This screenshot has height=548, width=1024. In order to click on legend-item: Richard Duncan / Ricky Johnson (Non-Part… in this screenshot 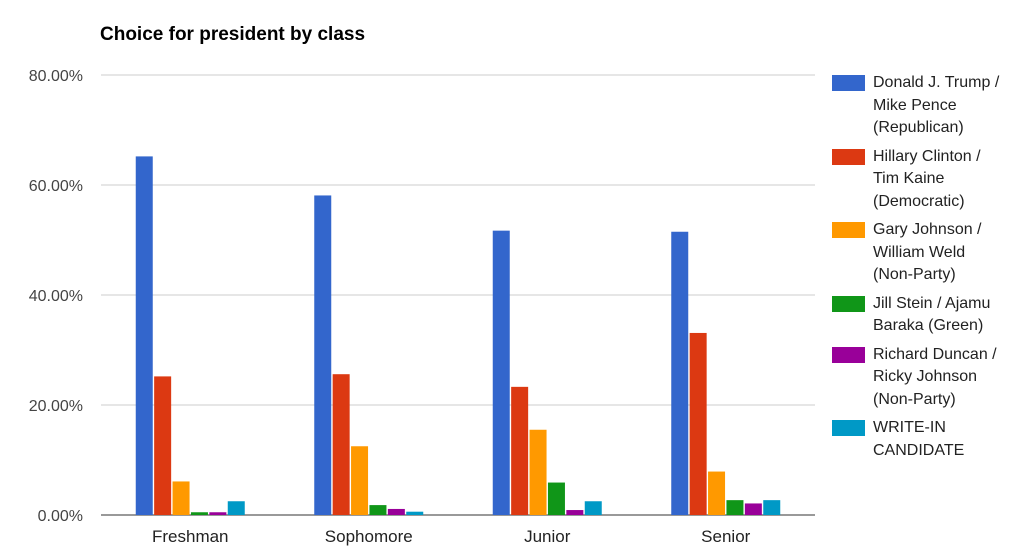, I will do `click(924, 378)`.